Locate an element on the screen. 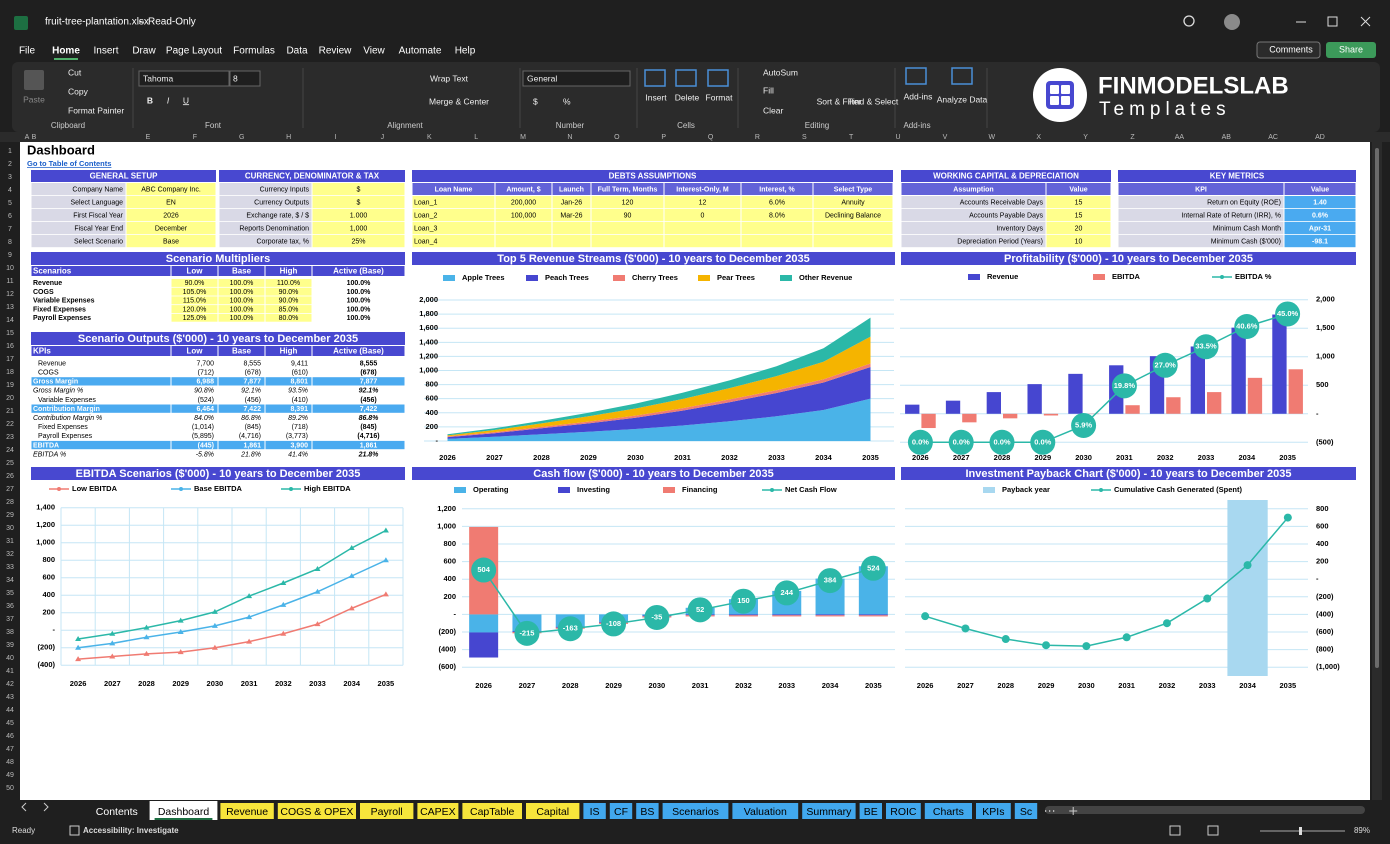  sheet-tab-label: Capital is located at coordinates (552, 812).